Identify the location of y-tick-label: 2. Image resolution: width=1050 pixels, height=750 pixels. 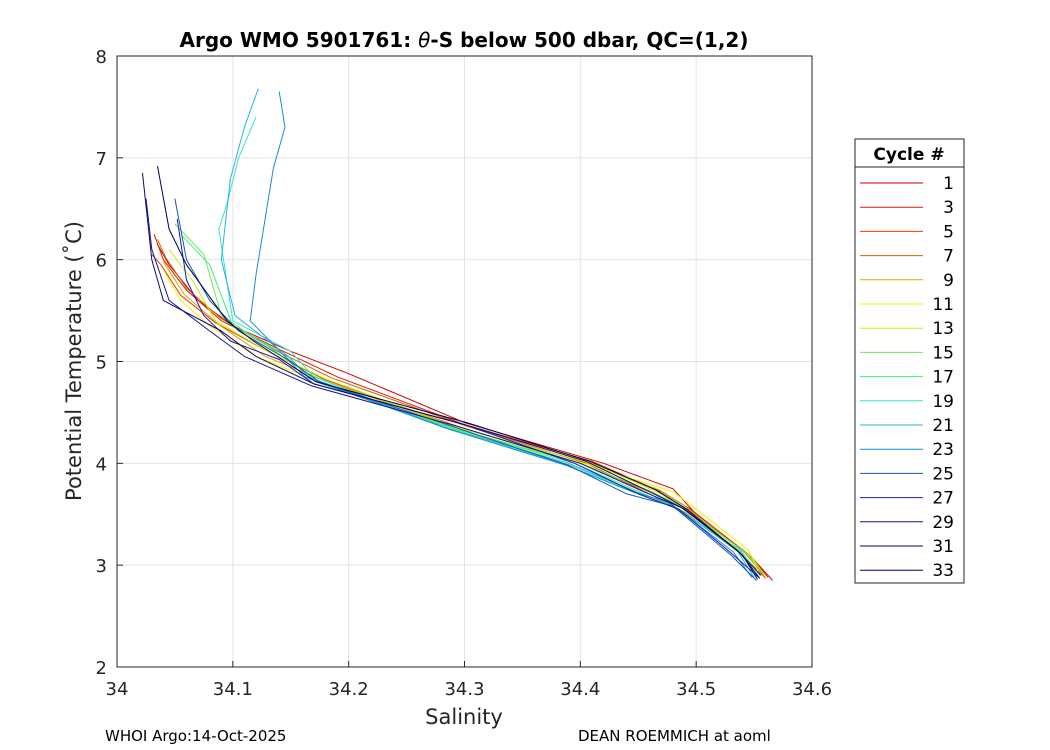
(101, 668).